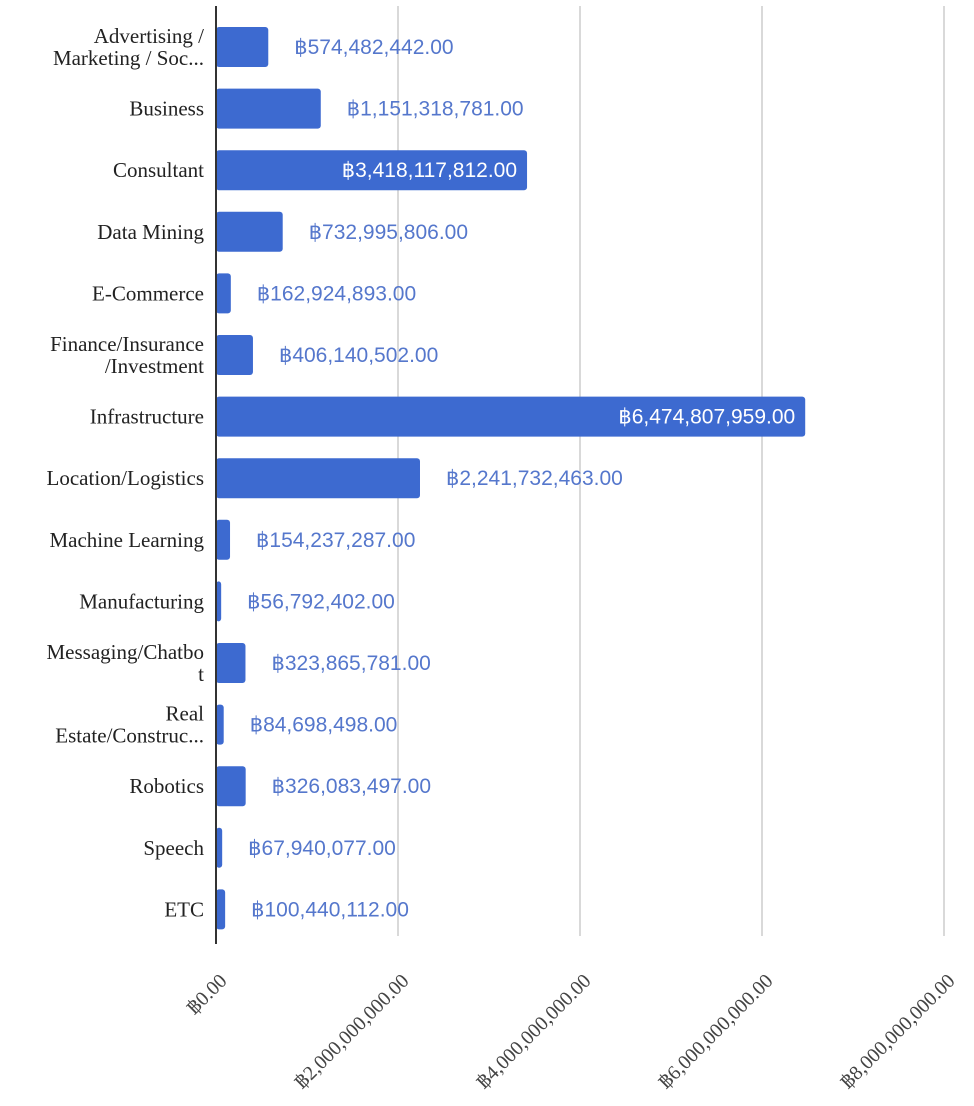  I want to click on x-tick-label: ฿8,000,000,000.00, so click(898, 1032).